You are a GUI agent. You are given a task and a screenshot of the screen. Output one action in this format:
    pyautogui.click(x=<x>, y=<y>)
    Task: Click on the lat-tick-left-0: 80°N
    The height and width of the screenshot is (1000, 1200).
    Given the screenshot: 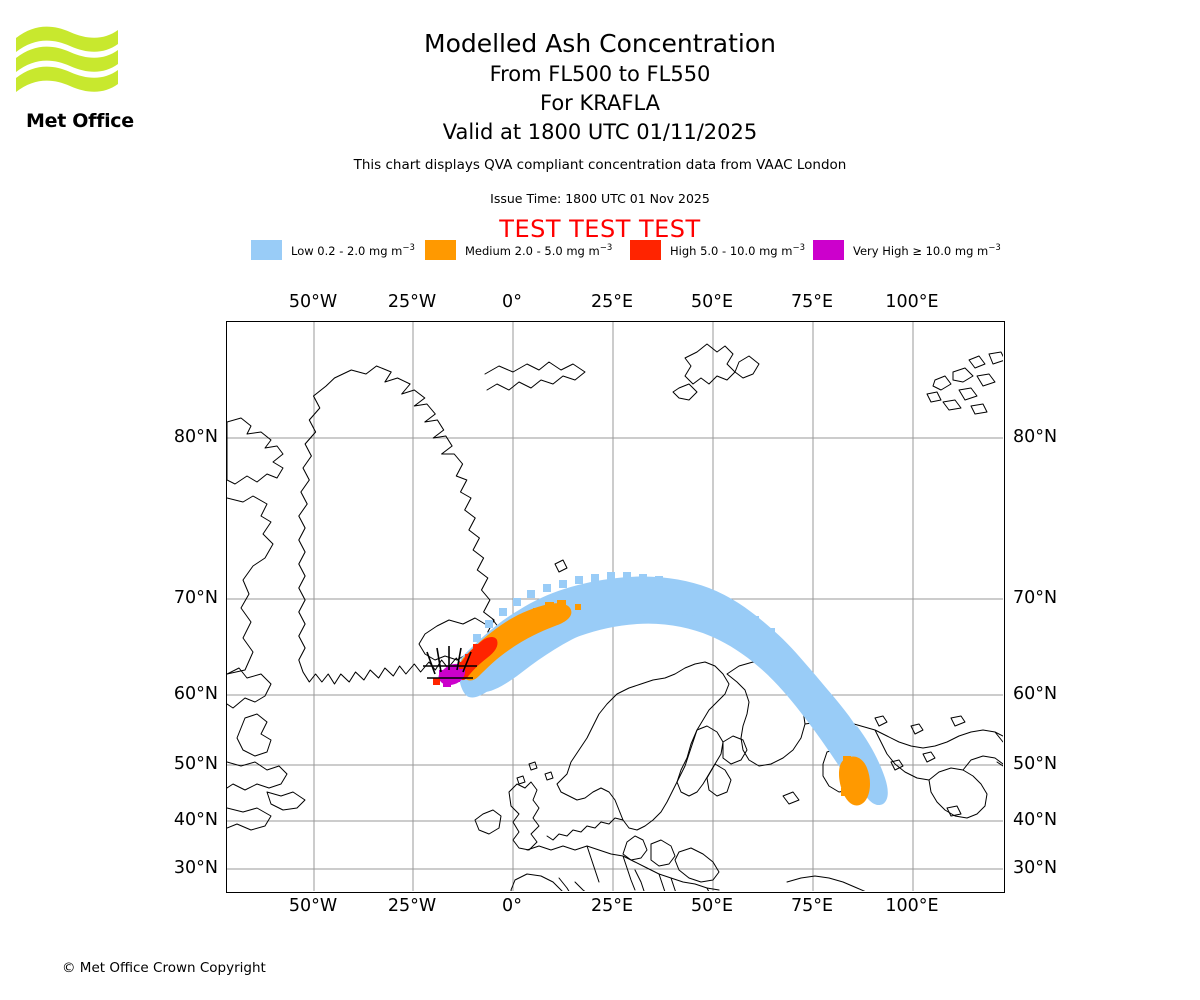 What is the action you would take?
    pyautogui.click(x=195, y=437)
    